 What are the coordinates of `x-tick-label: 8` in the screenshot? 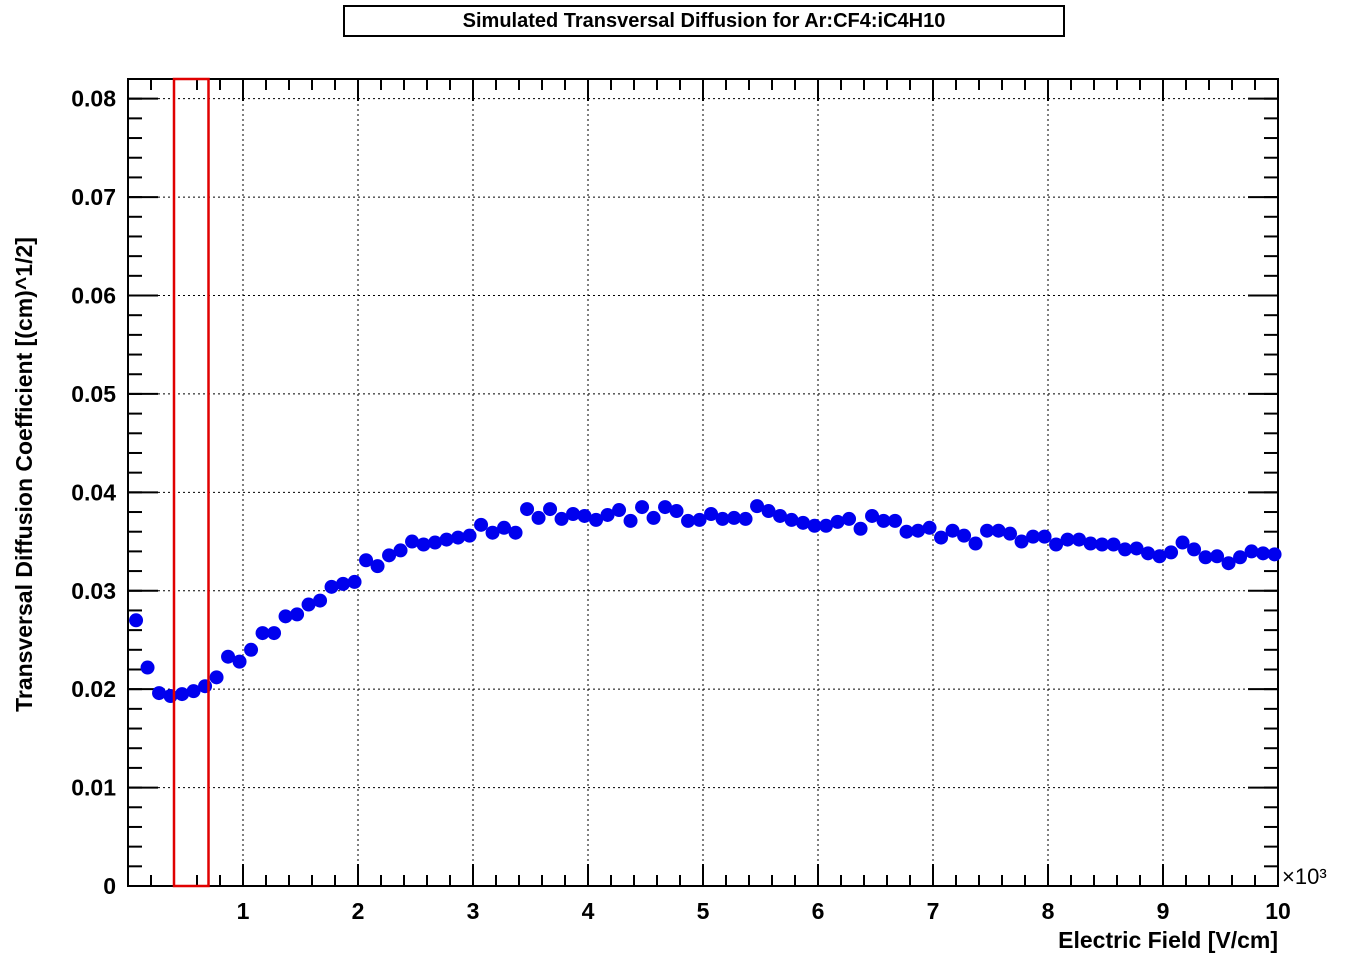 It's located at (1048, 911).